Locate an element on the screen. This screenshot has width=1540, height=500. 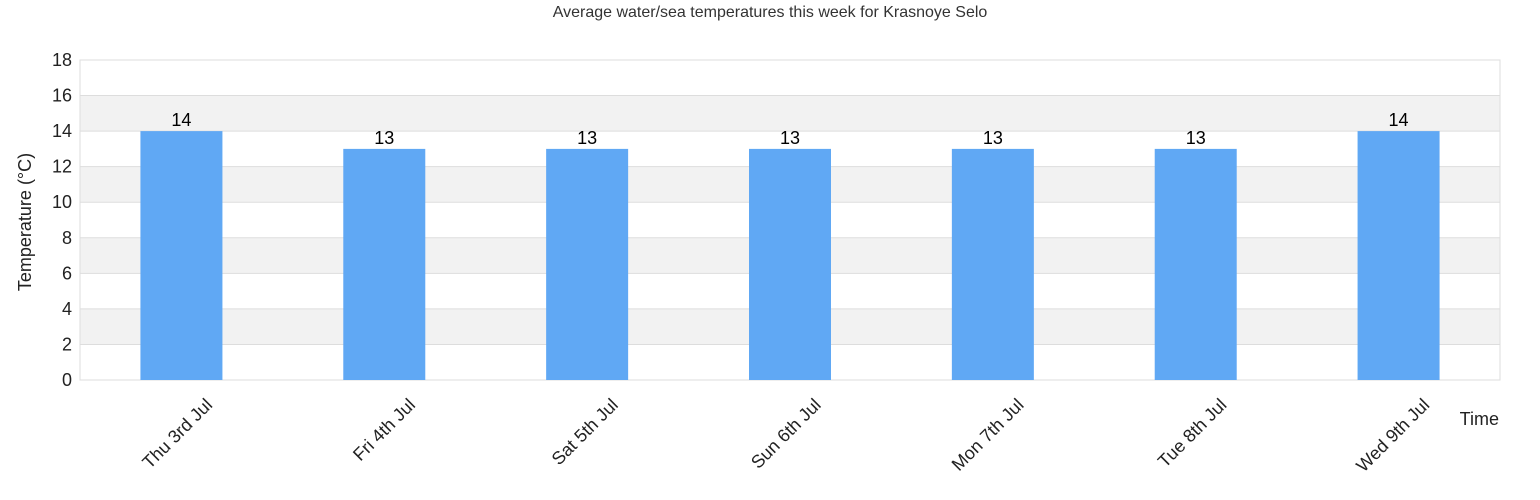
x-tick-label: Tue 8th Jul is located at coordinates (1192, 433).